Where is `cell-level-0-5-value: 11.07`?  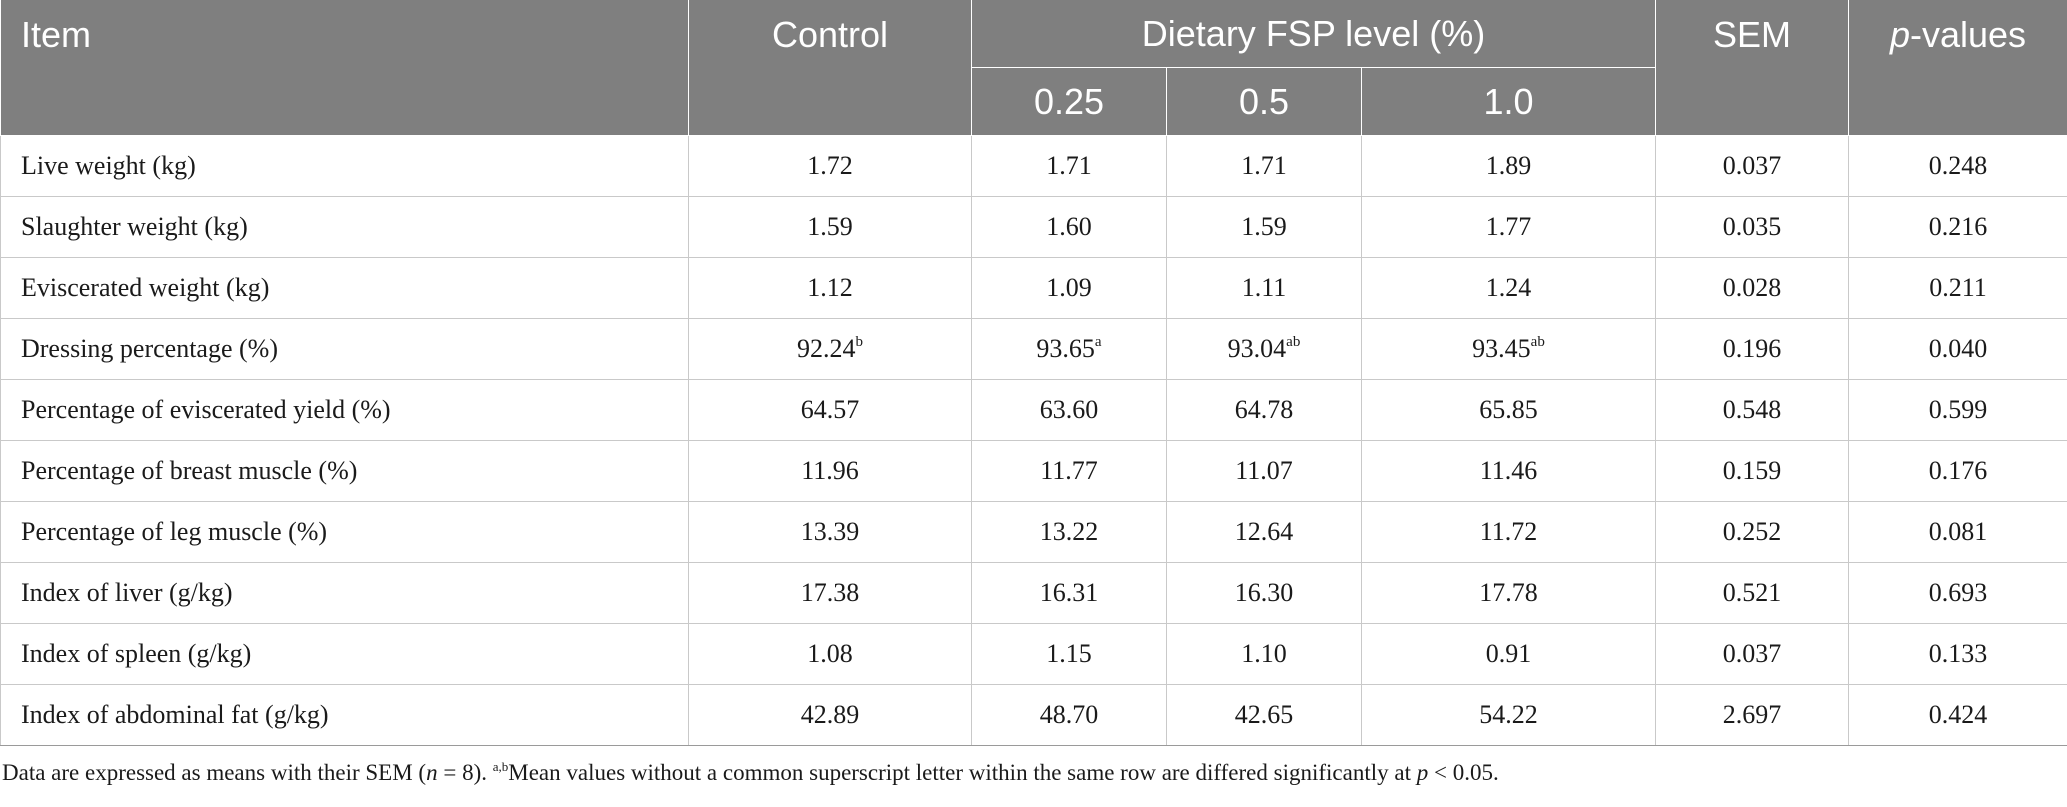
cell-level-0-5-value: 11.07 is located at coordinates (1264, 470).